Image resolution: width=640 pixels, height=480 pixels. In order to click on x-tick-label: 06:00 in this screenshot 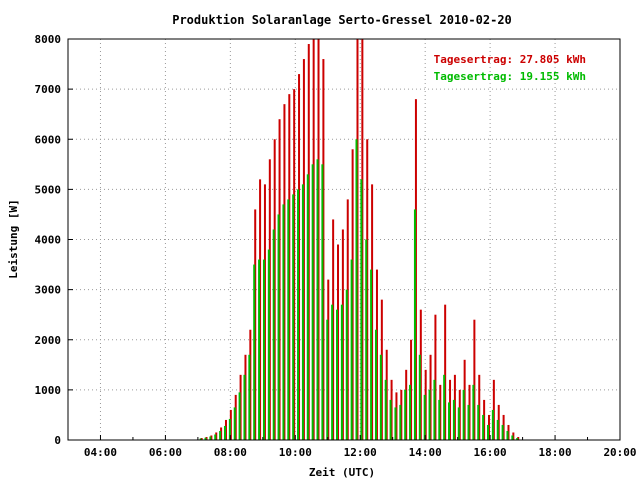, I will do `click(165, 452)`.